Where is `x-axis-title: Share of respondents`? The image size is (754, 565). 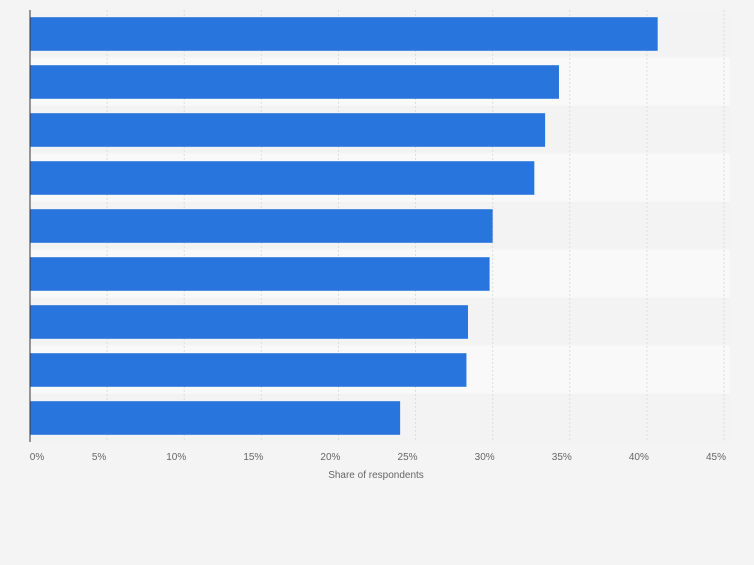 x-axis-title: Share of respondents is located at coordinates (376, 475).